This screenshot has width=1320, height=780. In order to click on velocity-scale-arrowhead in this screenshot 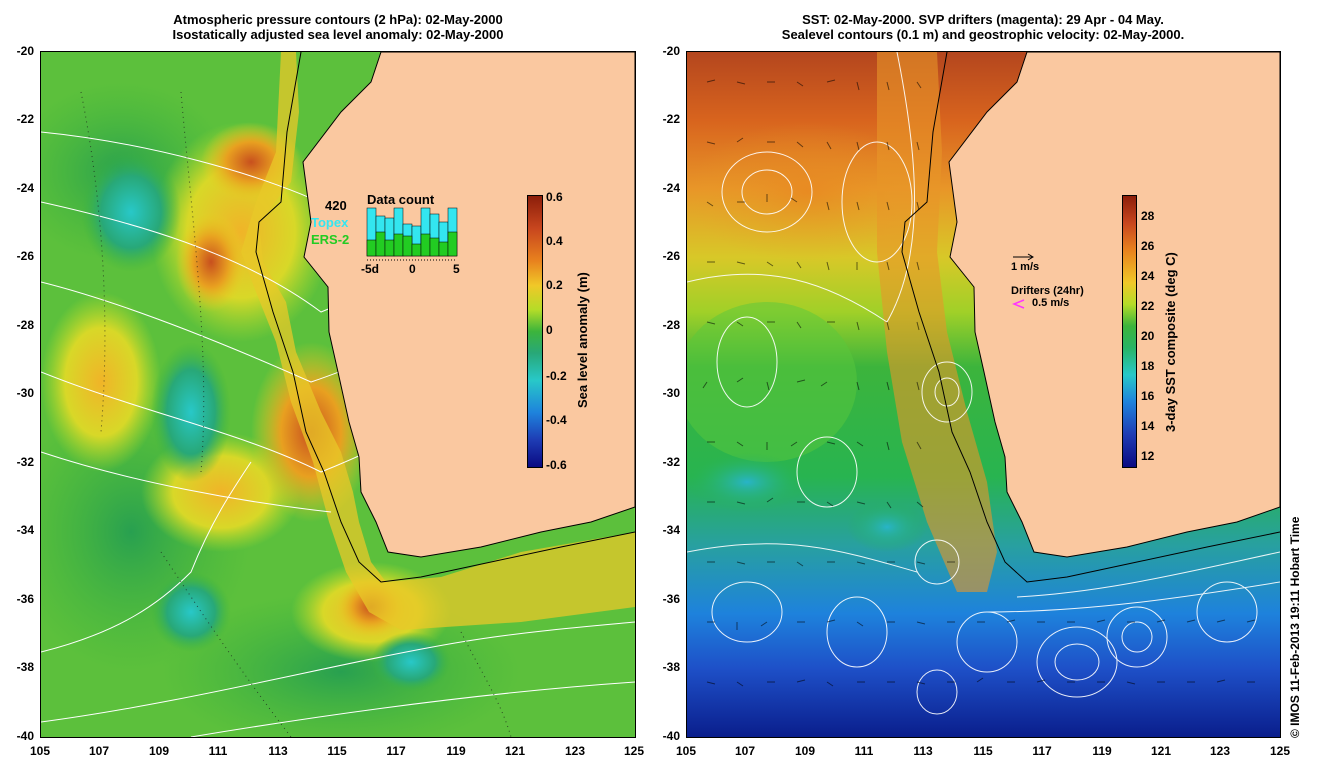, I will do `click(1030, 257)`.